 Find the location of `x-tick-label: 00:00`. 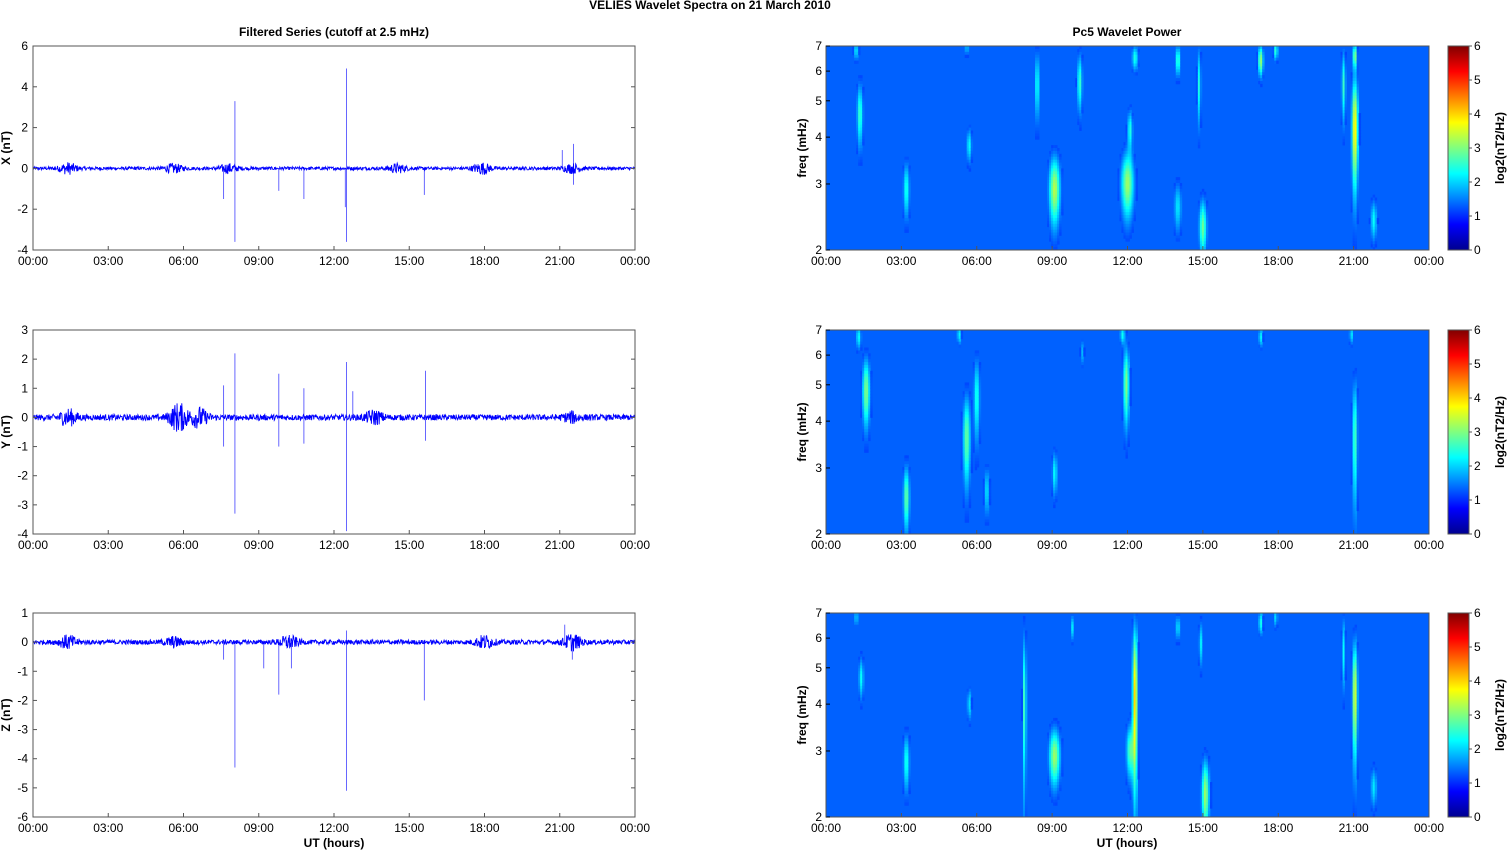

x-tick-label: 00:00 is located at coordinates (33, 261).